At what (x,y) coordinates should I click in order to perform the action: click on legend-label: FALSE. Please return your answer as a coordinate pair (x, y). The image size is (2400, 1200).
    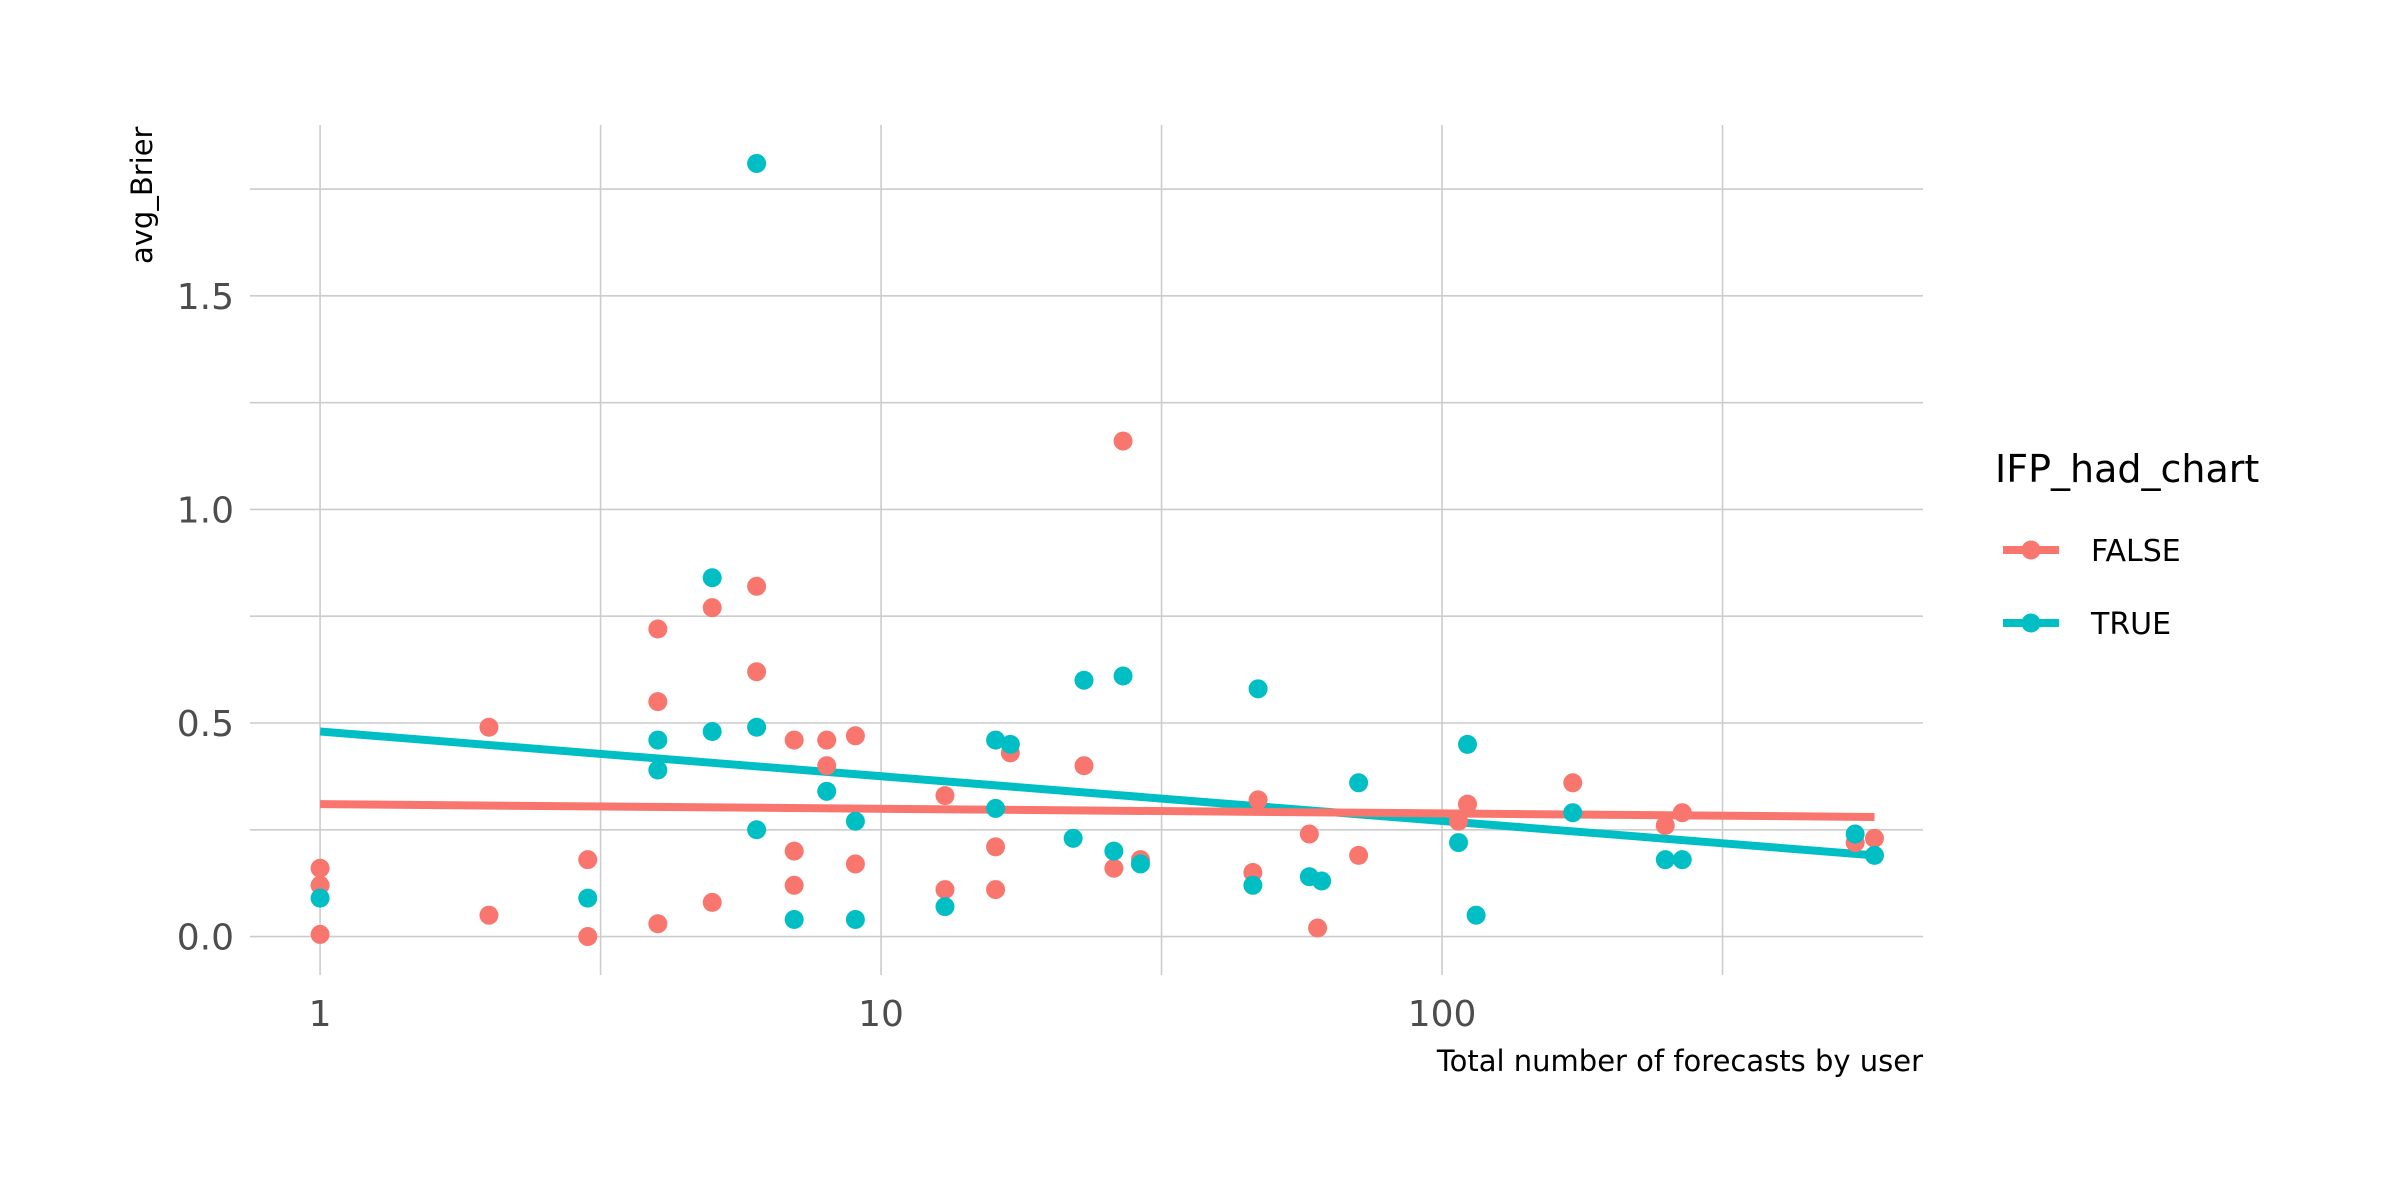
    Looking at the image, I should click on (2136, 551).